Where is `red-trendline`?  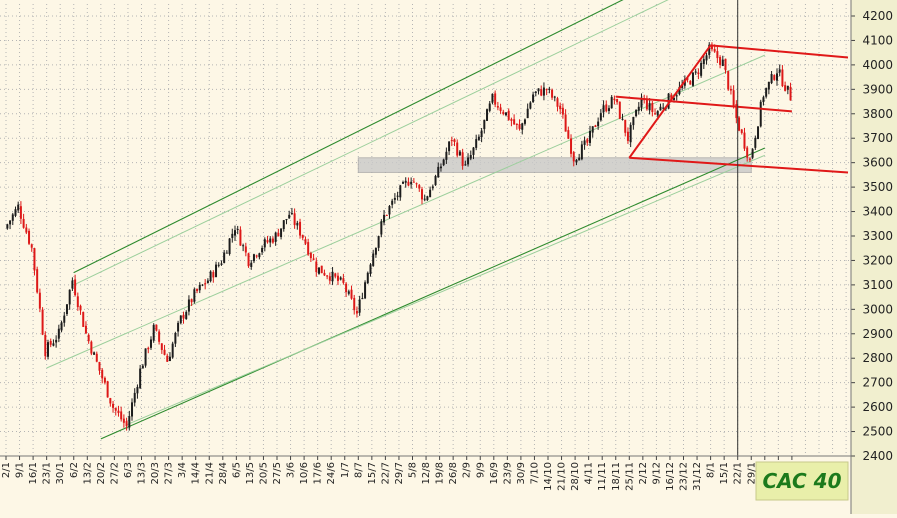
red-trendline is located at coordinates (739, 165).